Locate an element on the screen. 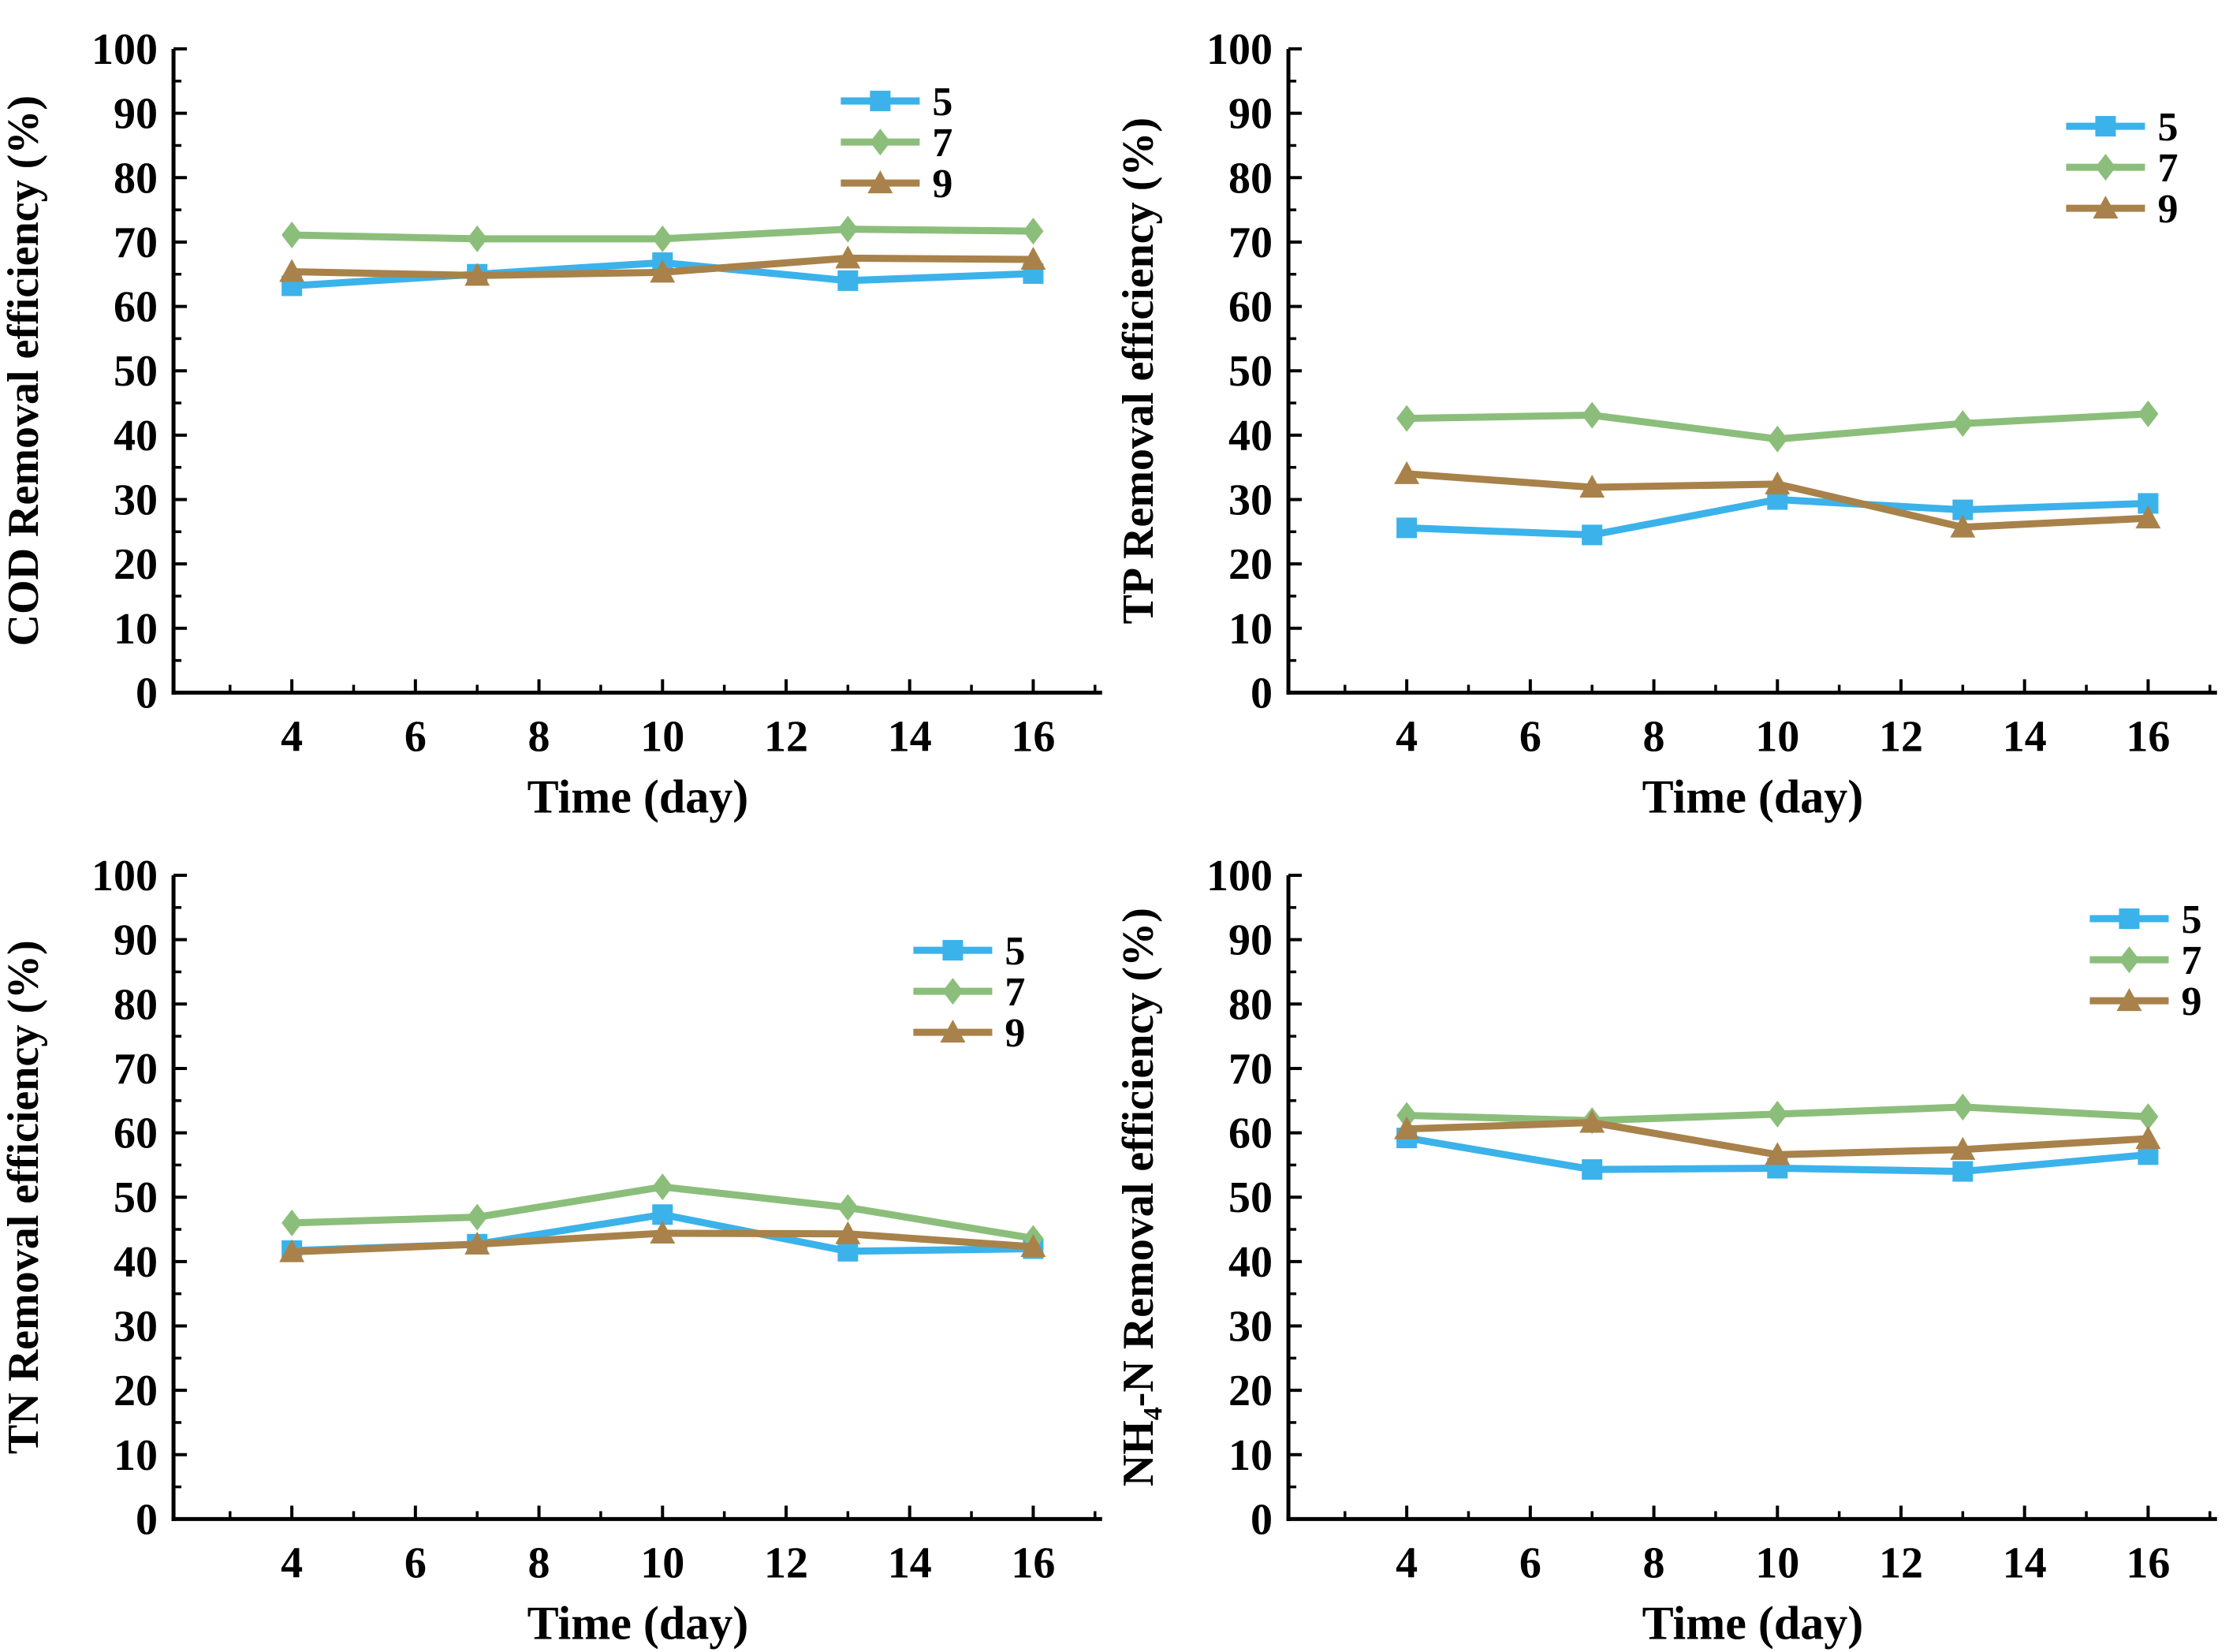  y-tick-label: 30 is located at coordinates (1250, 500).